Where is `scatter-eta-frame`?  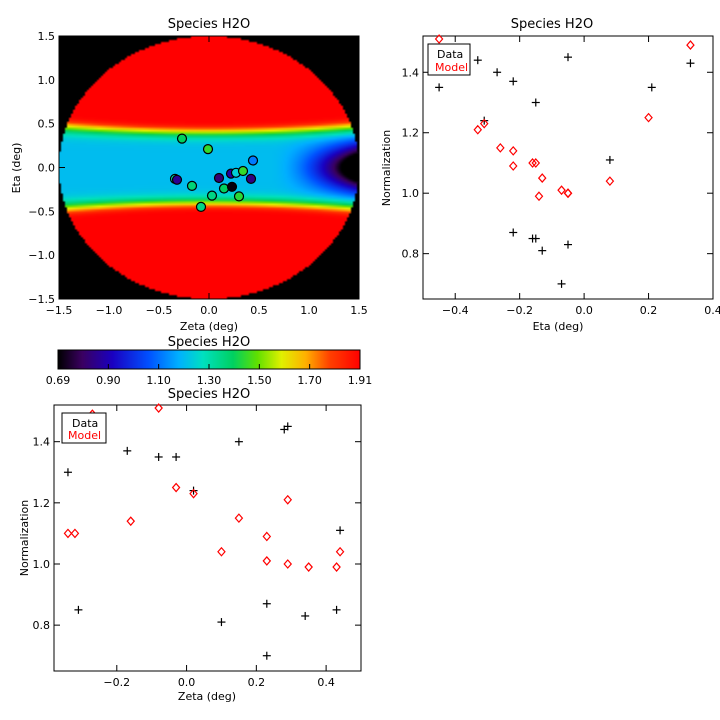
scatter-eta-frame is located at coordinates (568, 167).